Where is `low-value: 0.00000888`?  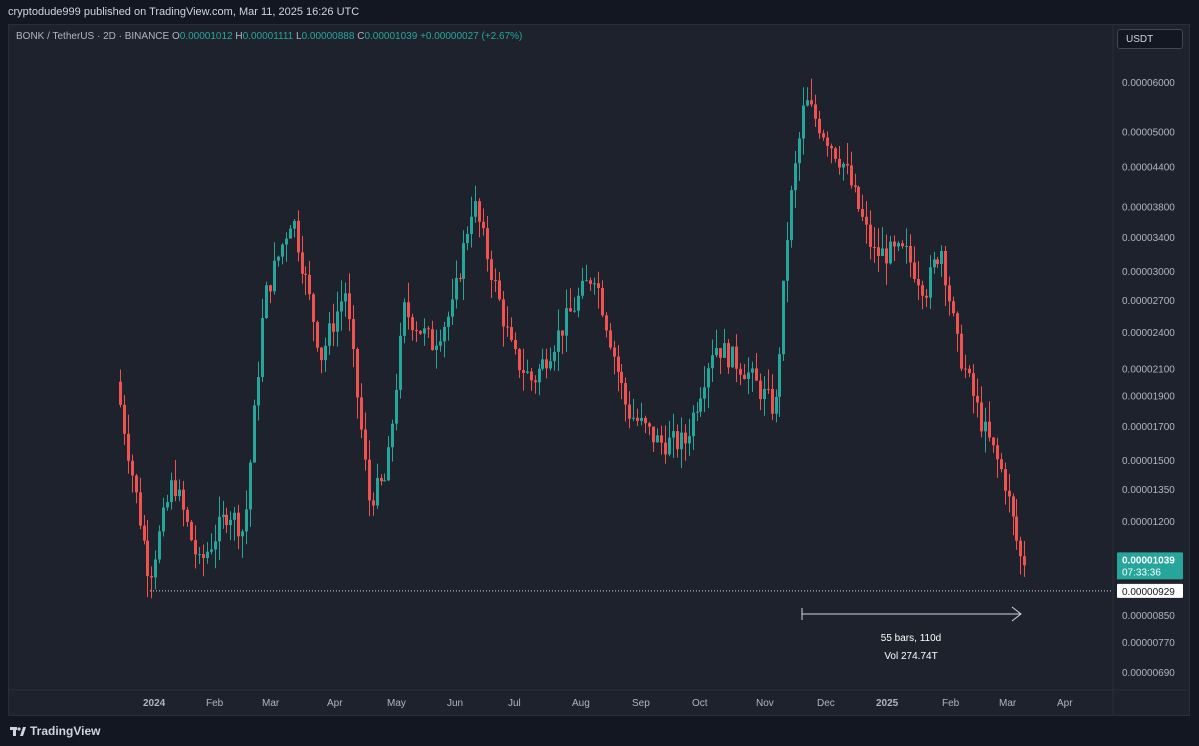
low-value: 0.00000888 is located at coordinates (328, 36).